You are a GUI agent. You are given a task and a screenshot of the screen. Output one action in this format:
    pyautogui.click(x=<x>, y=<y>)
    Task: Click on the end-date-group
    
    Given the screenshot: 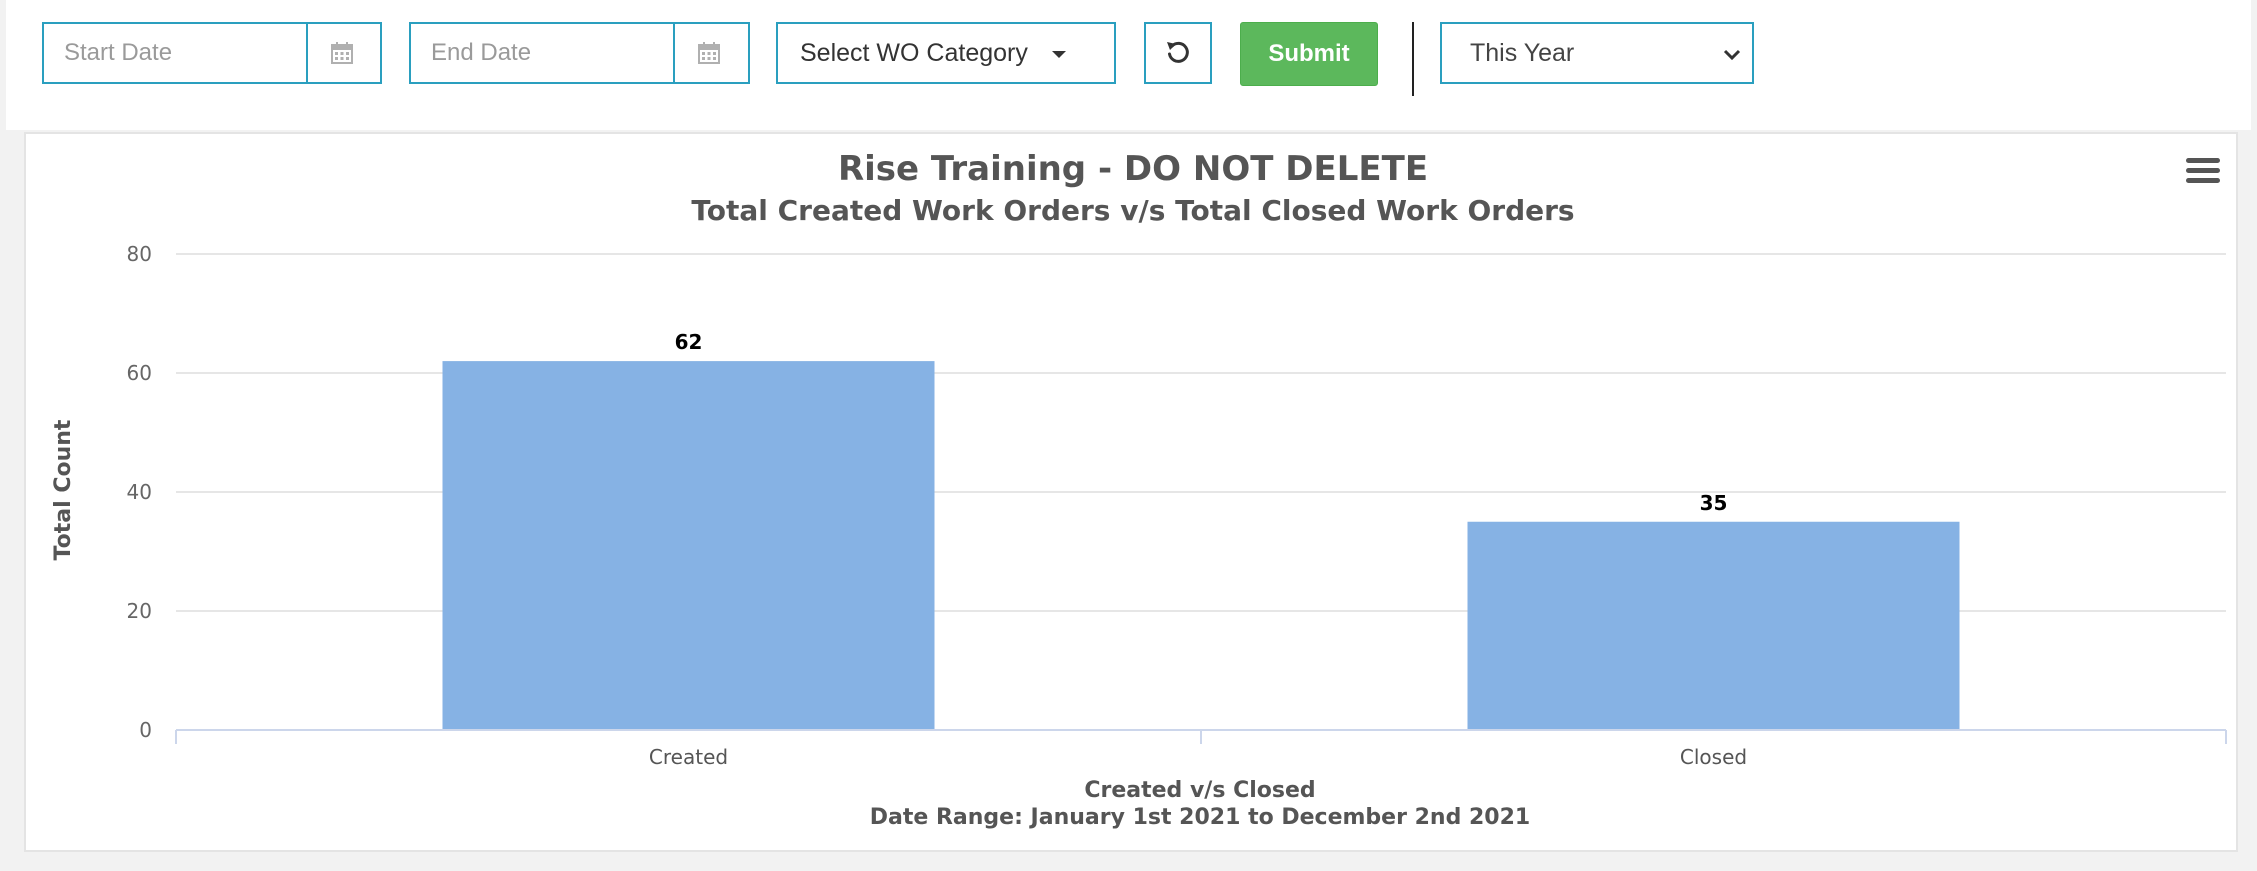 What is the action you would take?
    pyautogui.click(x=579, y=53)
    